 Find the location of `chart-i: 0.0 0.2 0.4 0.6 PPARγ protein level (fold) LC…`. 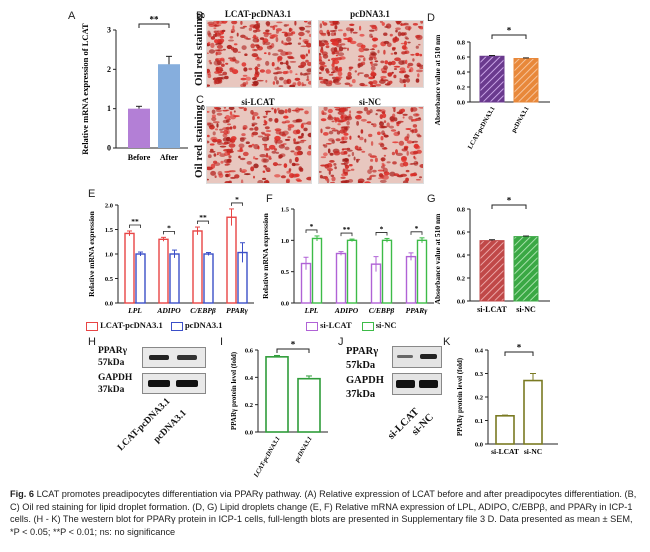

chart-i: 0.0 0.2 0.4 0.6 PPARγ protein level (fold) LC… is located at coordinates (279, 410).